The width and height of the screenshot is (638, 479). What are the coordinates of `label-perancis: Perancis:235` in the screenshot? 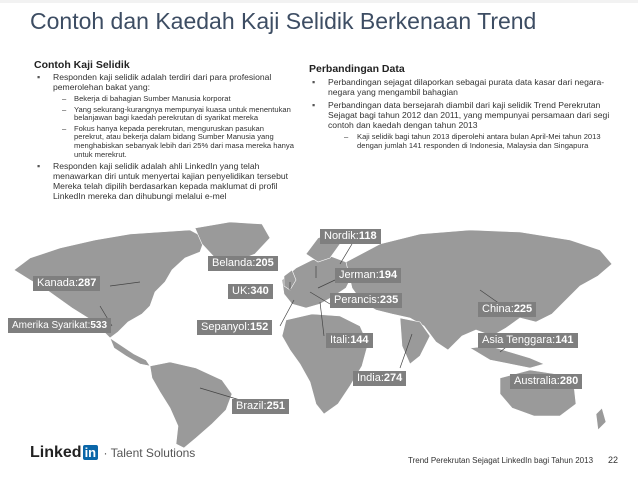 It's located at (366, 300).